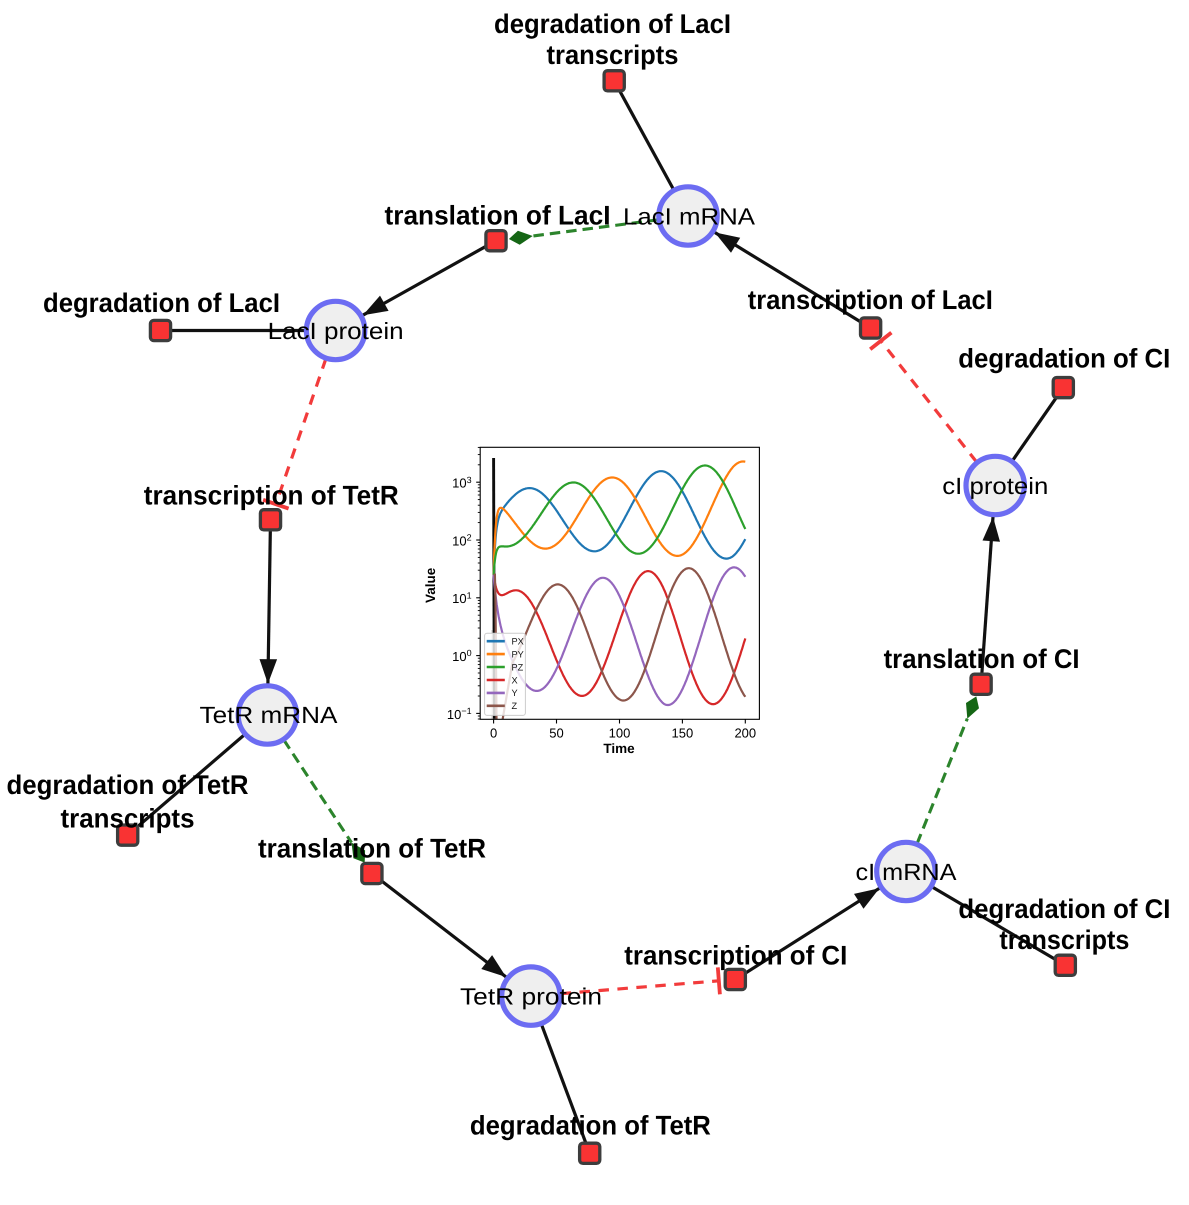 This screenshot has width=1189, height=1205. Describe the element at coordinates (269, 715) in the screenshot. I see `svg-text: TetR mRNA` at that location.